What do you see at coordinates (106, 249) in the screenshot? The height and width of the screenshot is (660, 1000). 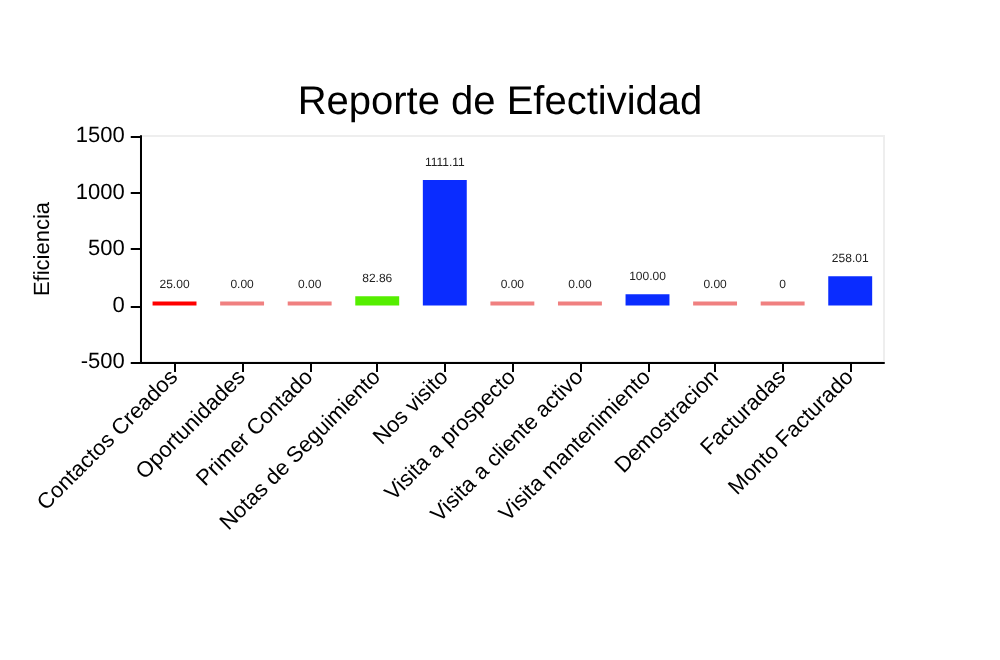 I see `y-tick-label: 500` at bounding box center [106, 249].